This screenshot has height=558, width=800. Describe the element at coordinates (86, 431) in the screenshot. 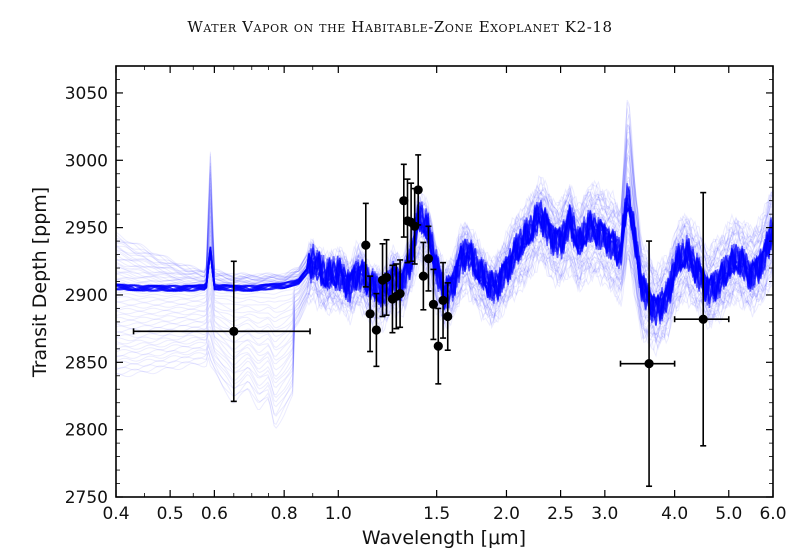

I see `y-tick-label: 2800` at that location.